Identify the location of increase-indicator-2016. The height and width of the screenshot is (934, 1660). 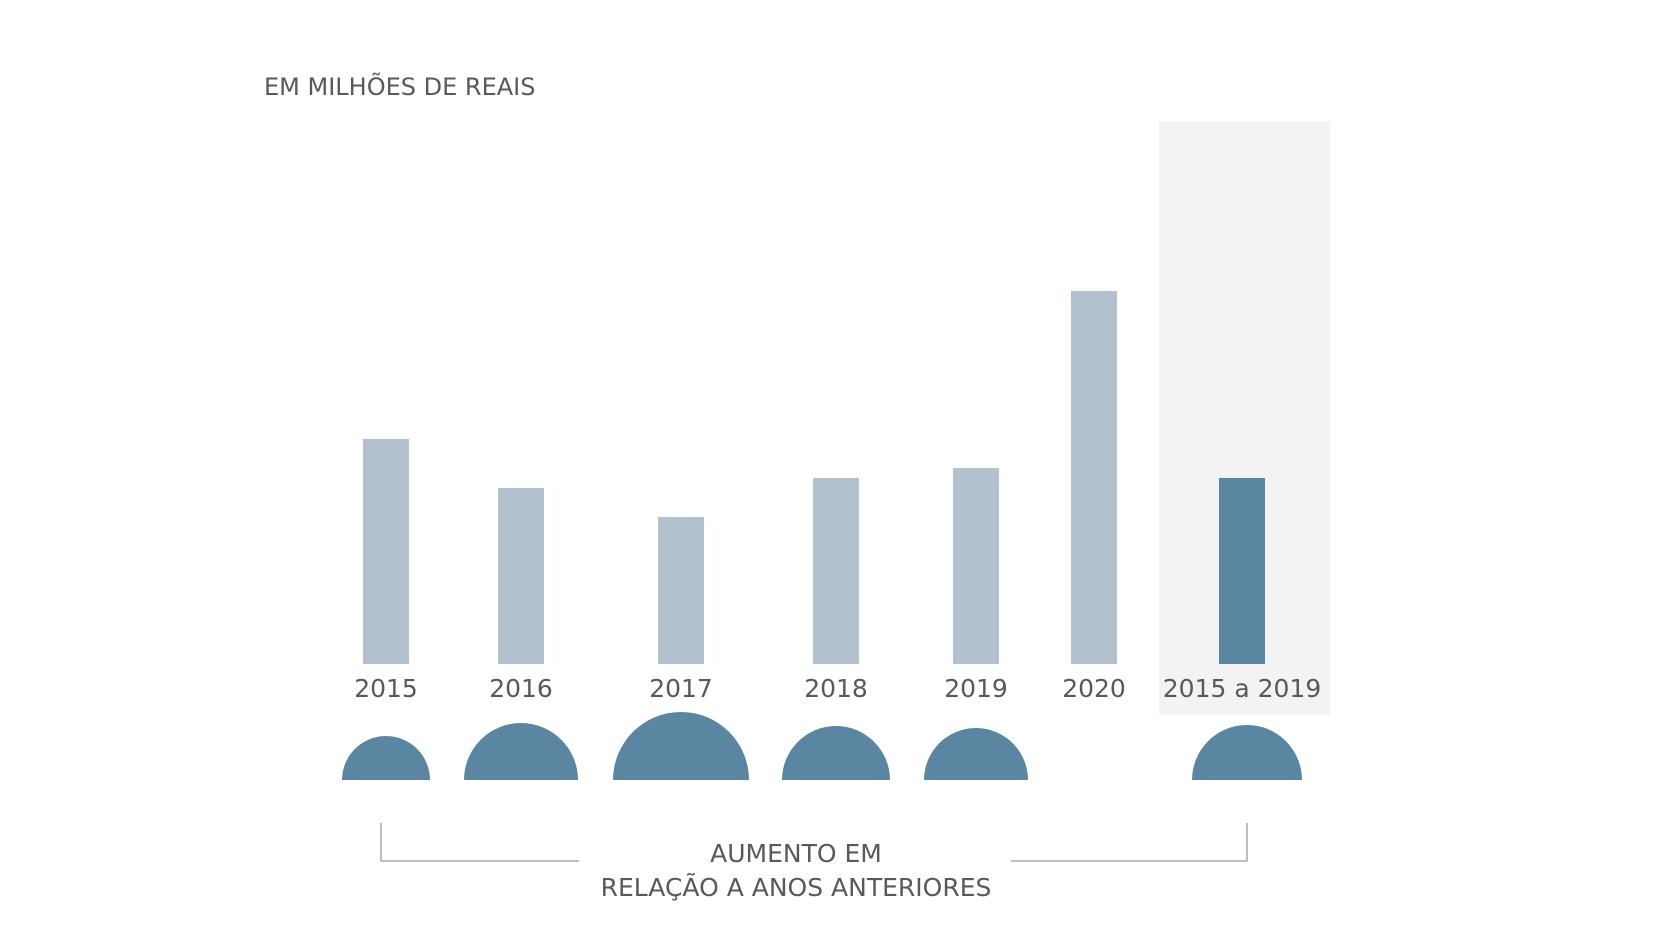
(521, 751).